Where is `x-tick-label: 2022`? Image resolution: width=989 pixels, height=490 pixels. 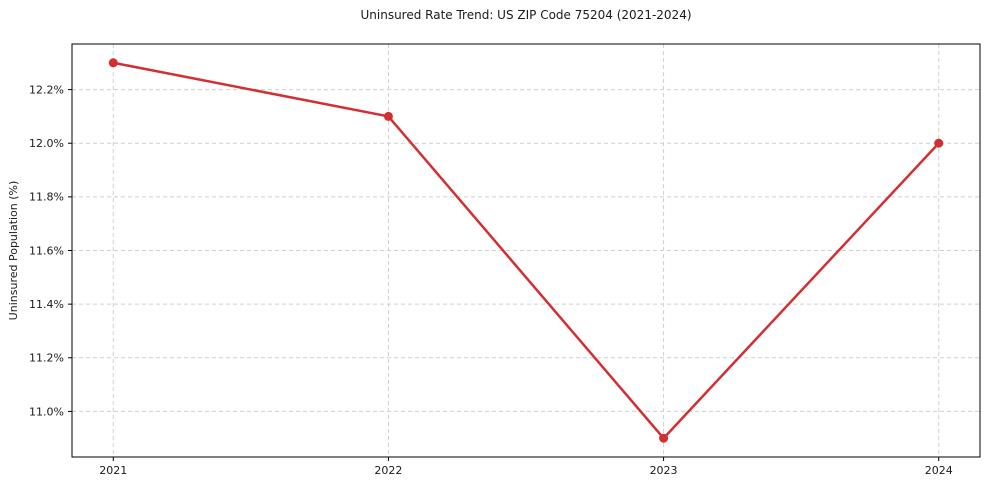
x-tick-label: 2022 is located at coordinates (388, 470).